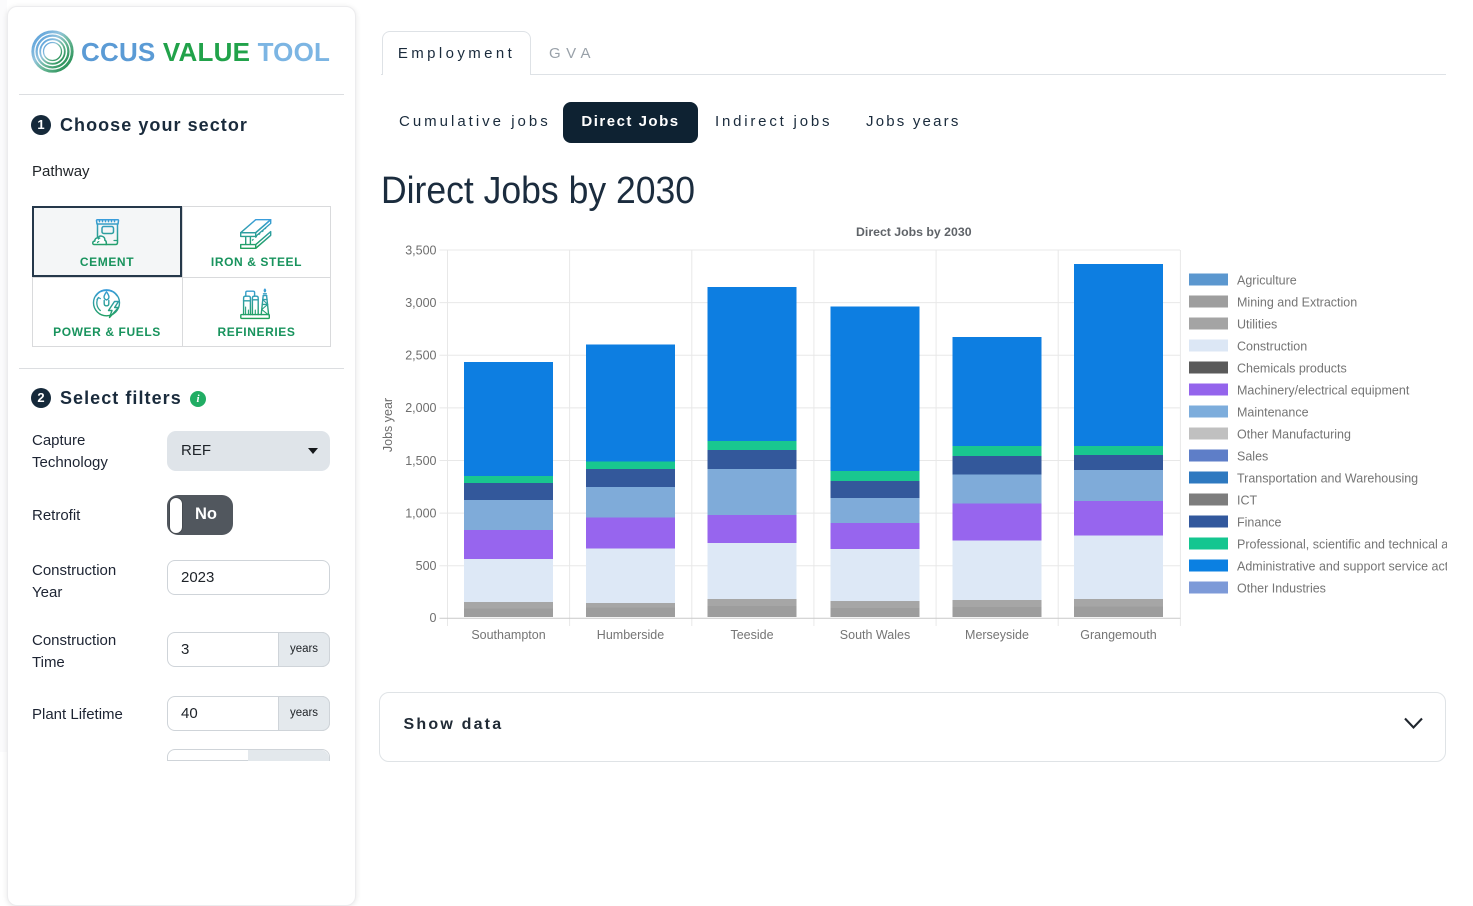 The width and height of the screenshot is (1473, 906). What do you see at coordinates (1294, 435) in the screenshot?
I see `svg-text: Other Manufacturing` at bounding box center [1294, 435].